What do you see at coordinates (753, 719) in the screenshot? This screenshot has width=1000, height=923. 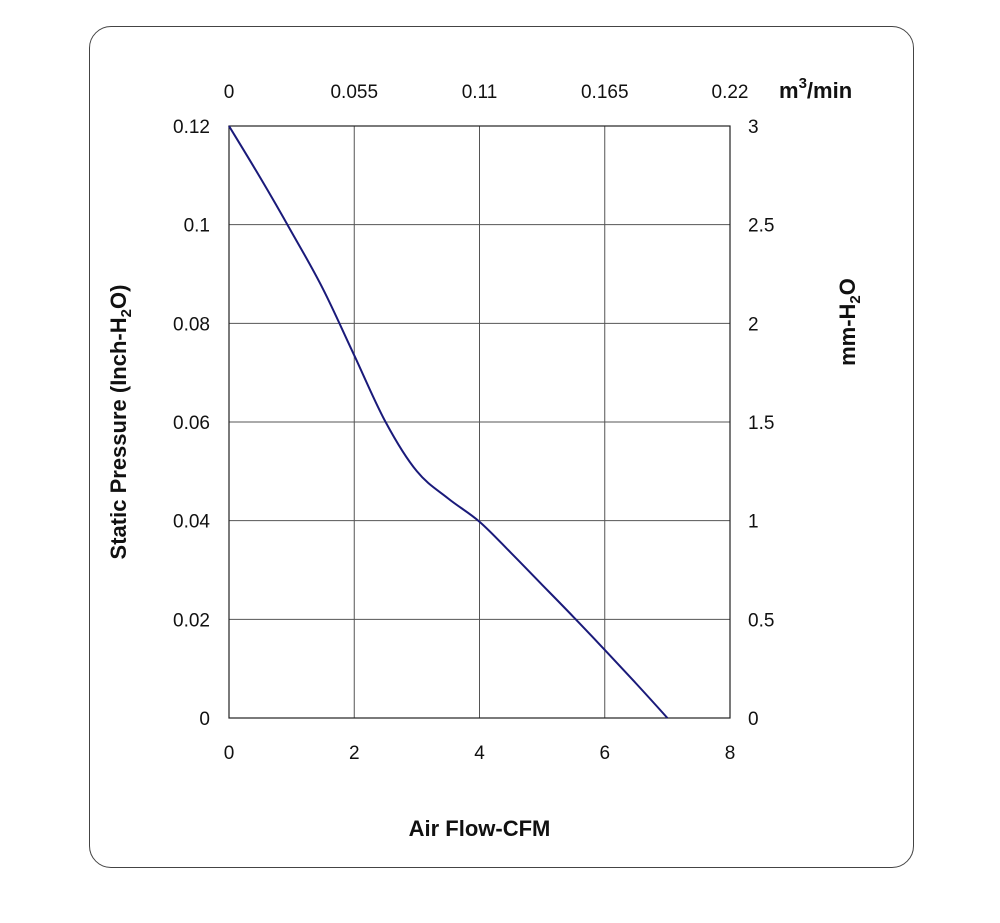 I see `y2-tick-label: 0` at bounding box center [753, 719].